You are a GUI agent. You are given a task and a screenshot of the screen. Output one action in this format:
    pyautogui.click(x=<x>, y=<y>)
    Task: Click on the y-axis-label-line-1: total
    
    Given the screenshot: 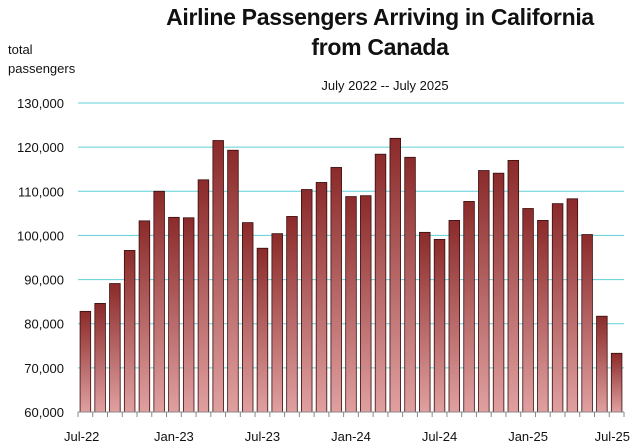 What is the action you would take?
    pyautogui.click(x=20, y=49)
    